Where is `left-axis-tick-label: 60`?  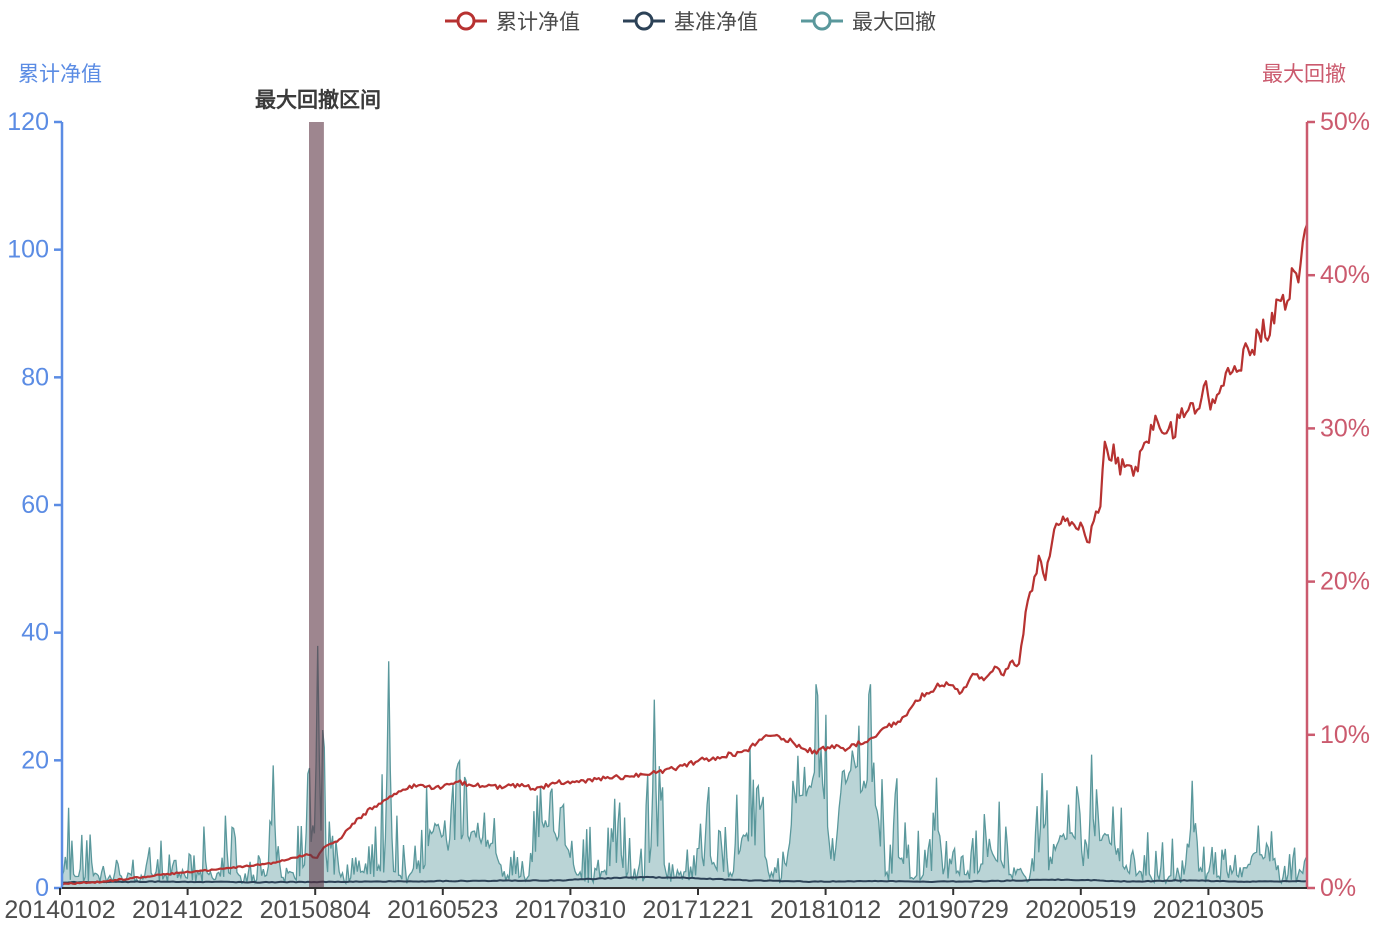 left-axis-tick-label: 60 is located at coordinates (35, 505).